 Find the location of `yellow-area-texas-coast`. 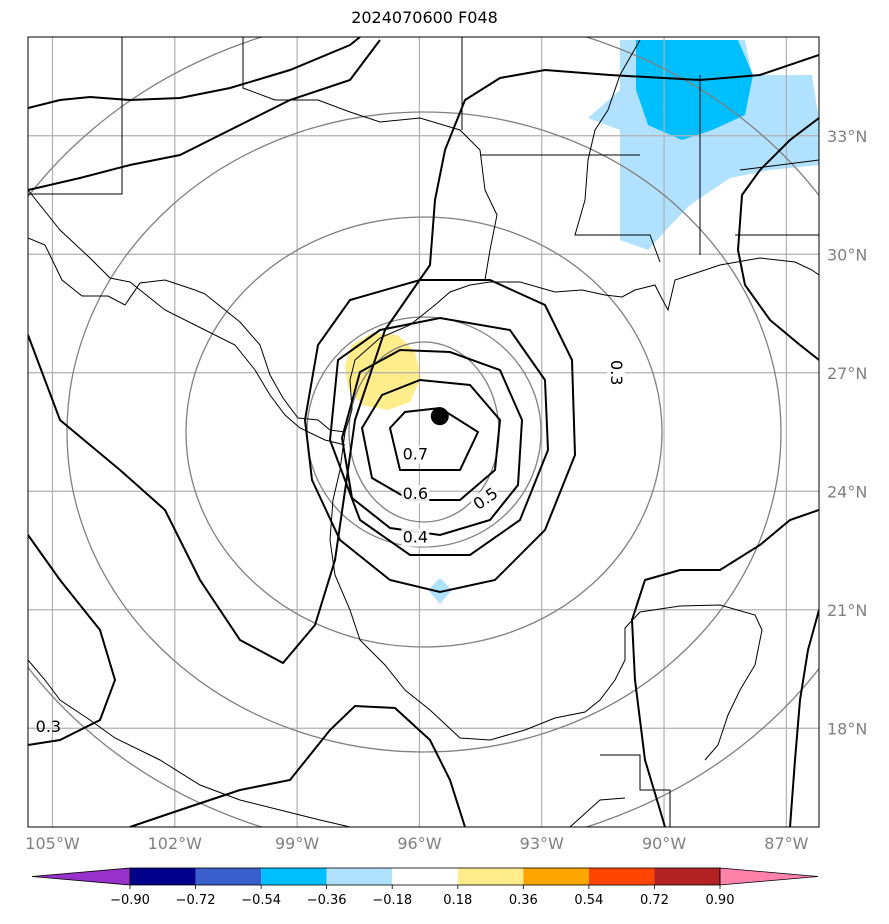

yellow-area-texas-coast is located at coordinates (383, 371).